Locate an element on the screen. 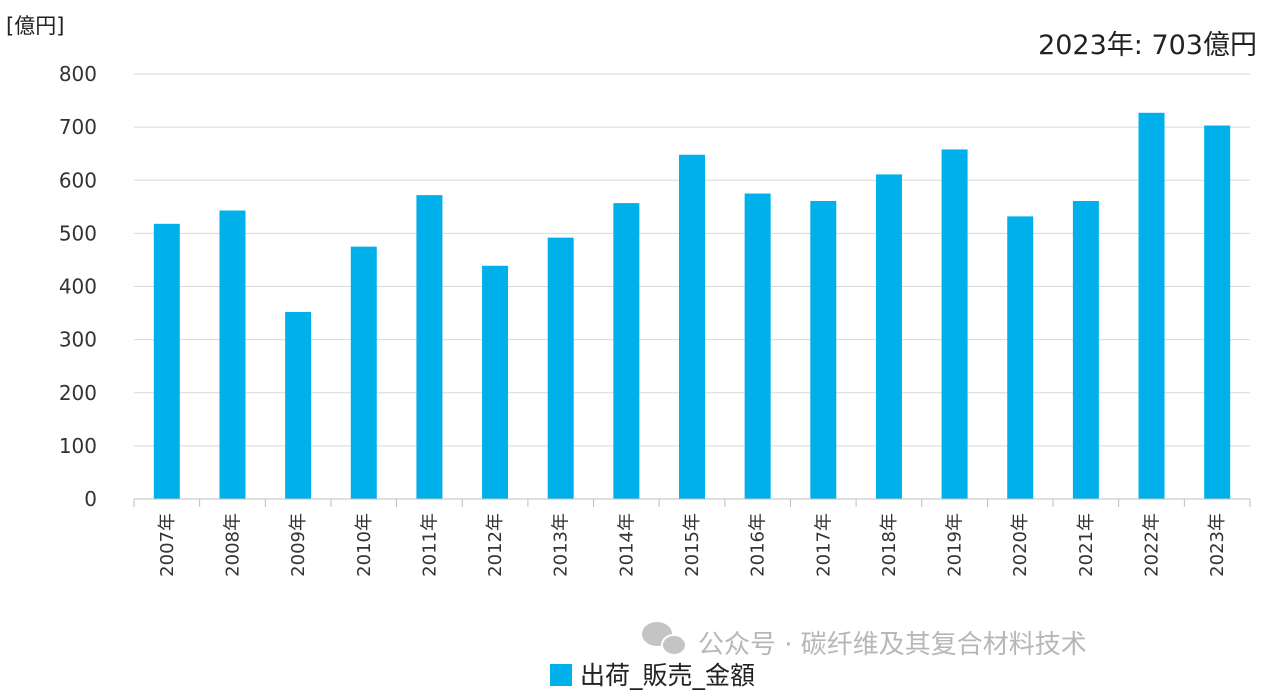 The image size is (1275, 693). wechat-icon is located at coordinates (664, 639).